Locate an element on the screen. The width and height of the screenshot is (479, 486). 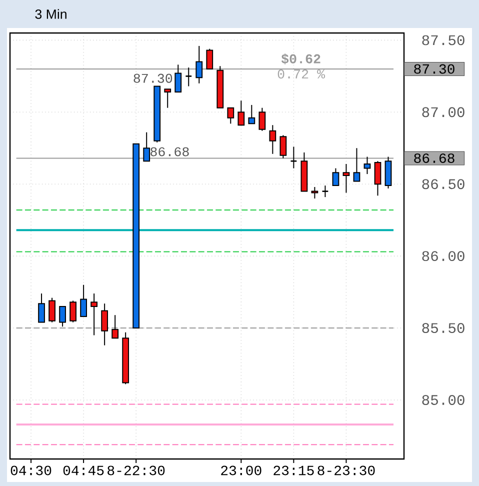
x-tick-label: 23:15 is located at coordinates (294, 471).